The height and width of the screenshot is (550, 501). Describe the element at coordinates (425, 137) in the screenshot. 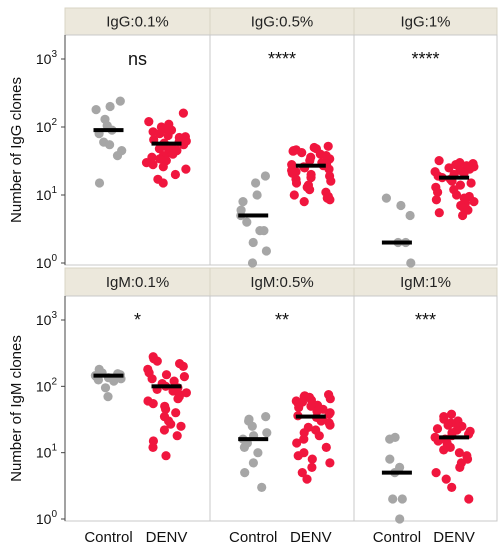

I see `facet-panel-igg-1-: IgG:1% ****` at that location.